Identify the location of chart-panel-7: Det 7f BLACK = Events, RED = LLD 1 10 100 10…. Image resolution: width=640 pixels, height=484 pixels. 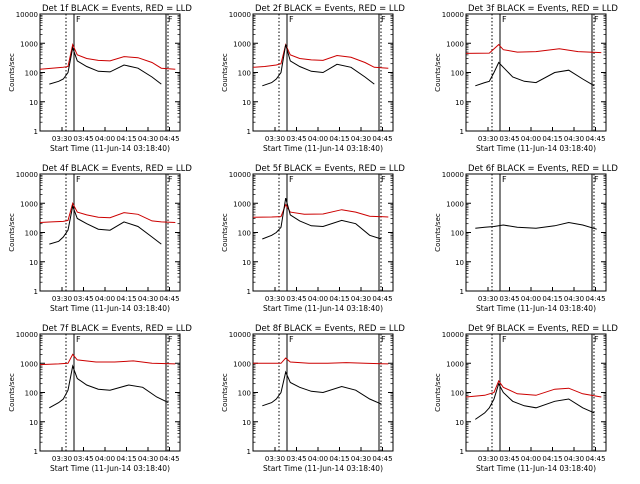
(100, 398).